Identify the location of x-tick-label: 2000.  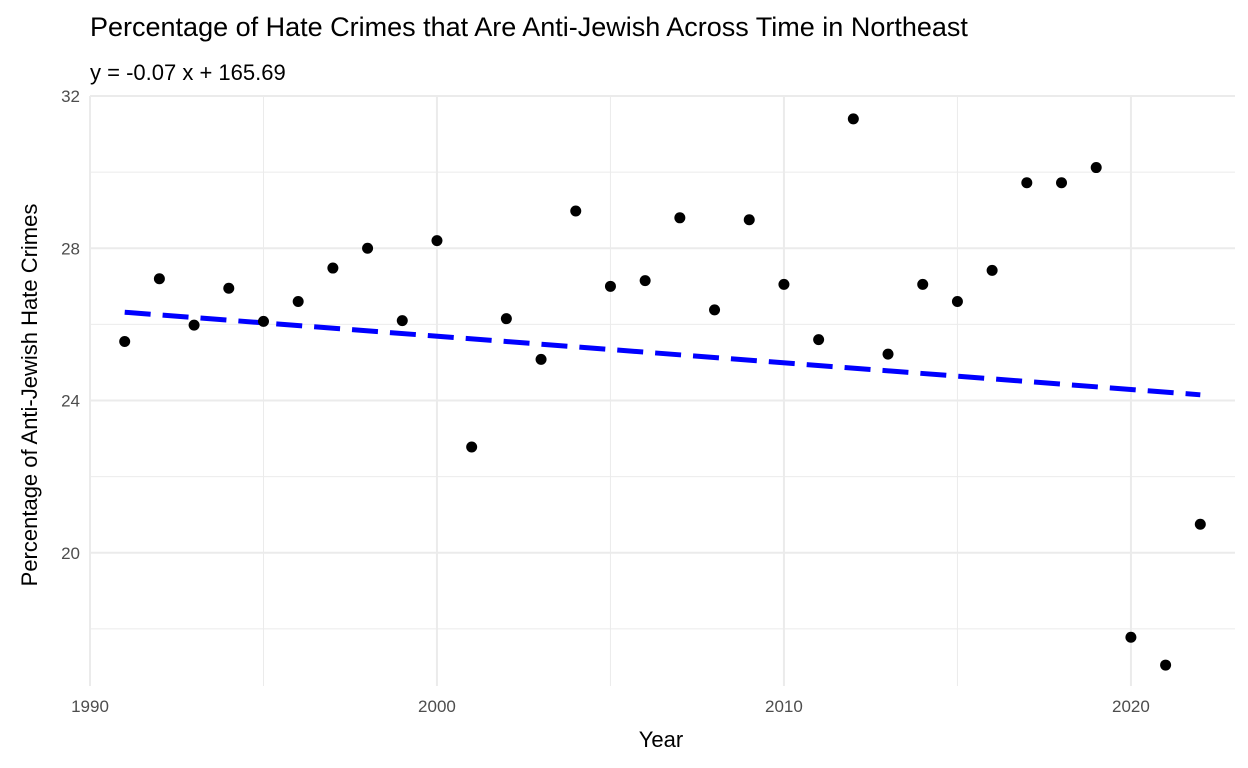
(437, 706).